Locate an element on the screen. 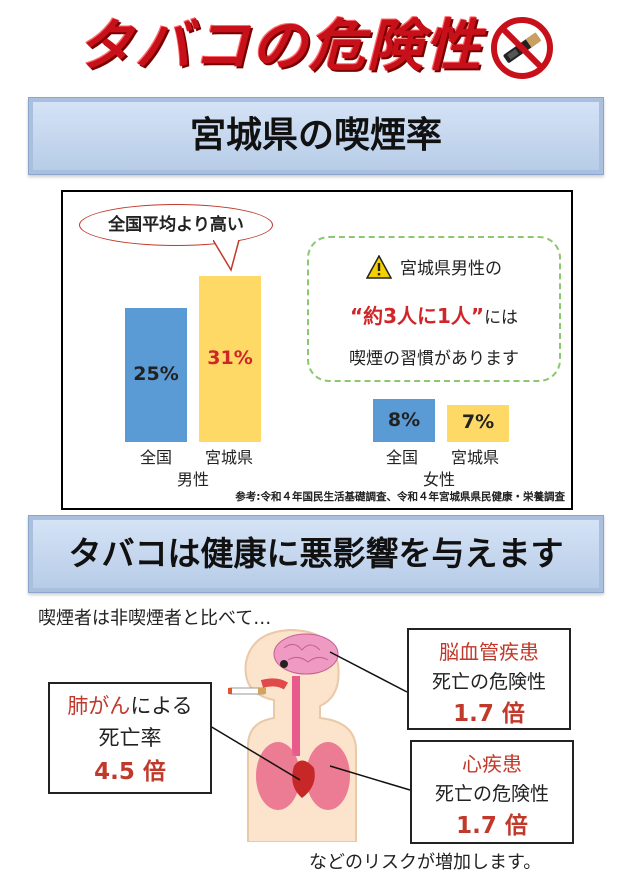 This screenshot has width=626, height=886. bar-value-label: 7% is located at coordinates (478, 422).